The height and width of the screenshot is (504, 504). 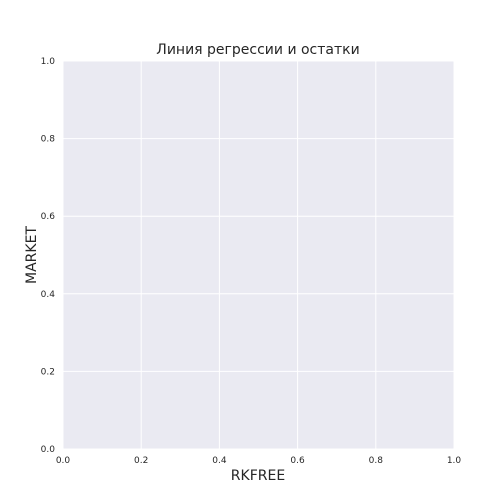 I want to click on x-tick-label: 0.0, so click(x=63, y=461).